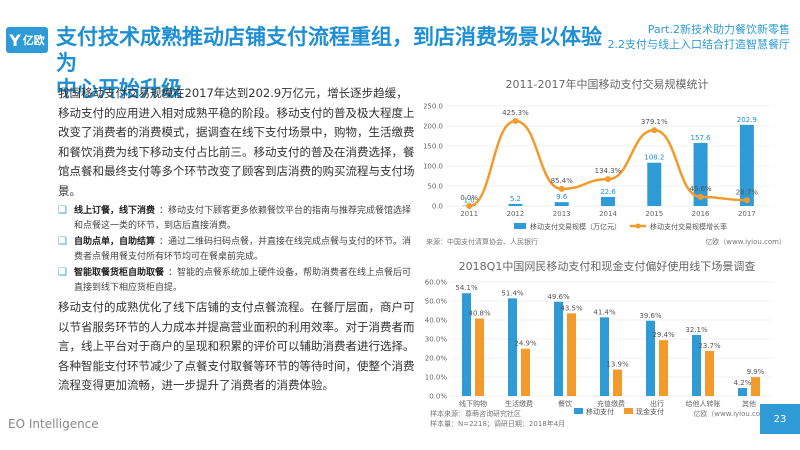 Image resolution: width=800 pixels, height=450 pixels. What do you see at coordinates (571, 308) in the screenshot?
I see `bar-data-label: 43.5%` at bounding box center [571, 308].